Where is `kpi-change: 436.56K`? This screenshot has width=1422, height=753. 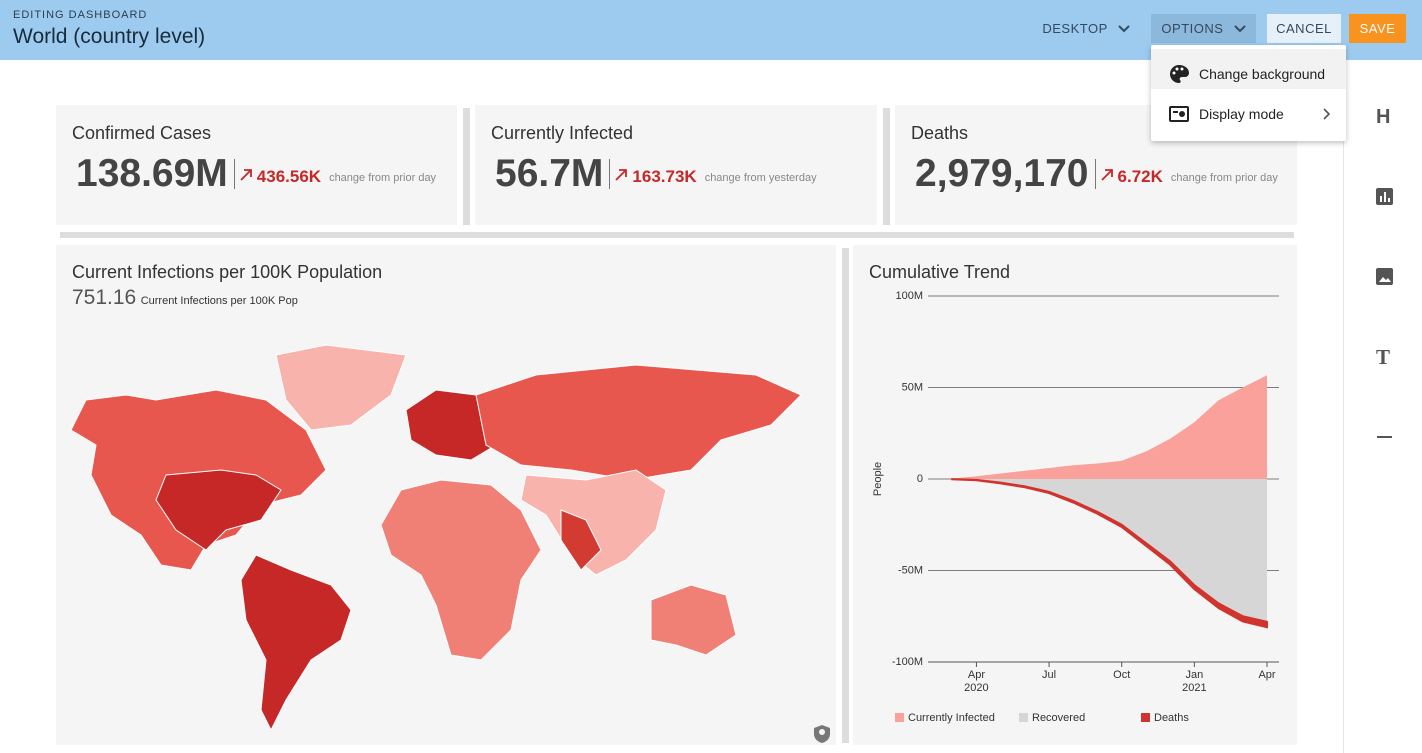 kpi-change: 436.56K is located at coordinates (289, 176).